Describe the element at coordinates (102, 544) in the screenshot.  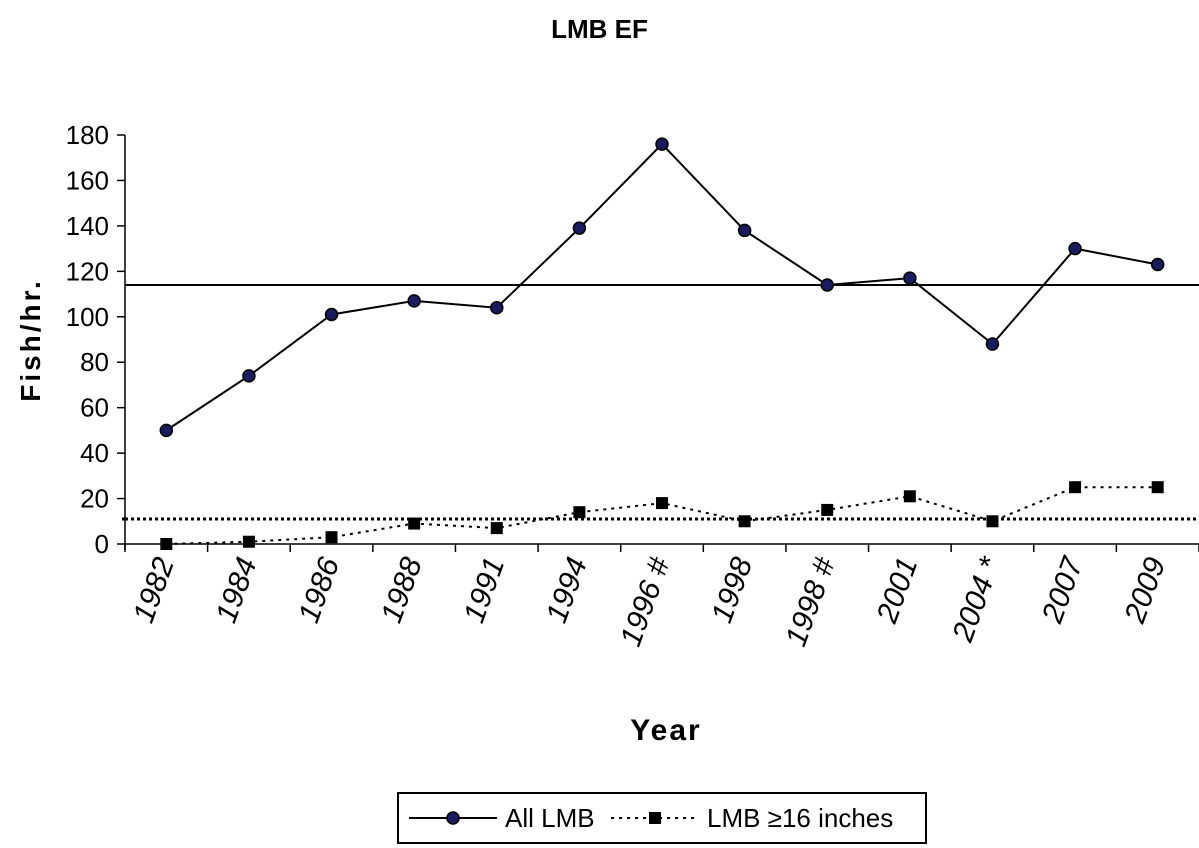
I see `y-tick-label: 0` at that location.